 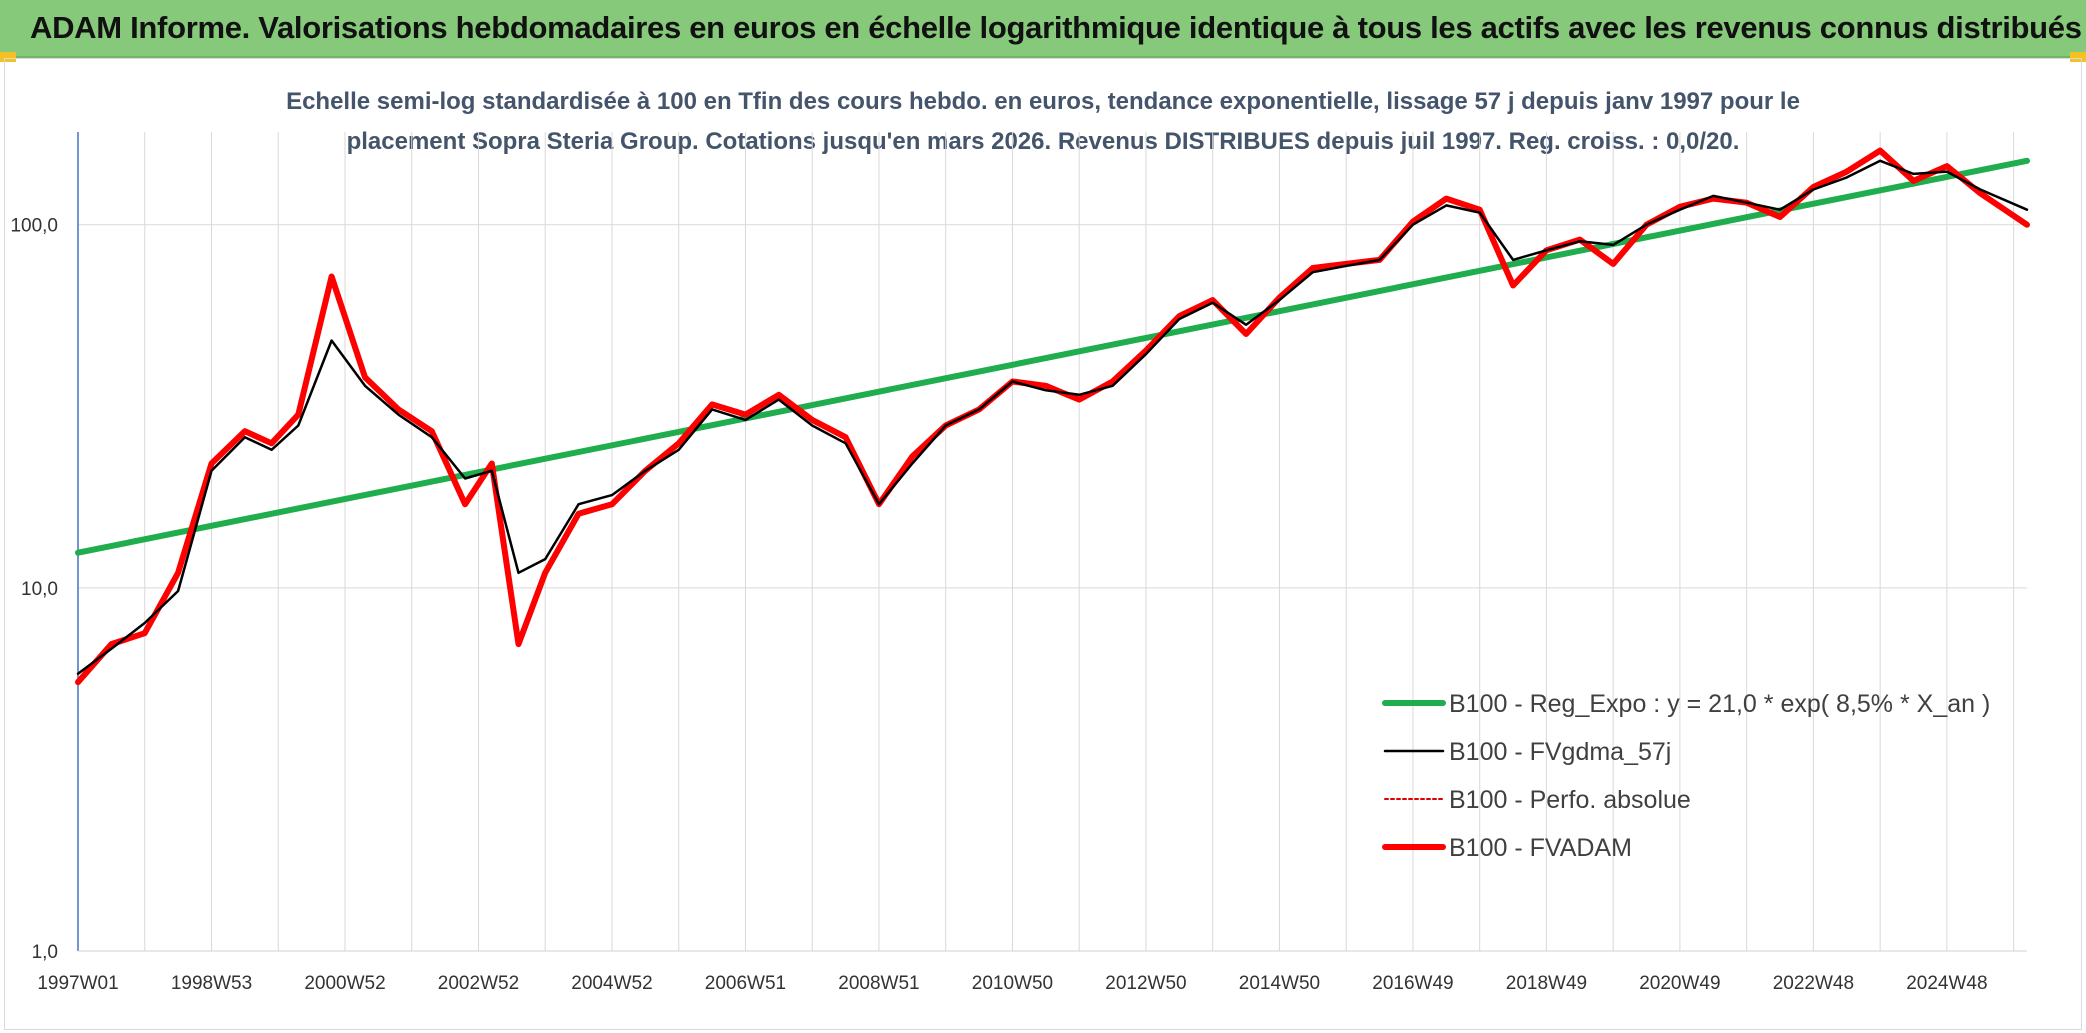 What do you see at coordinates (2078, 57) in the screenshot?
I see `corner-marker-right` at bounding box center [2078, 57].